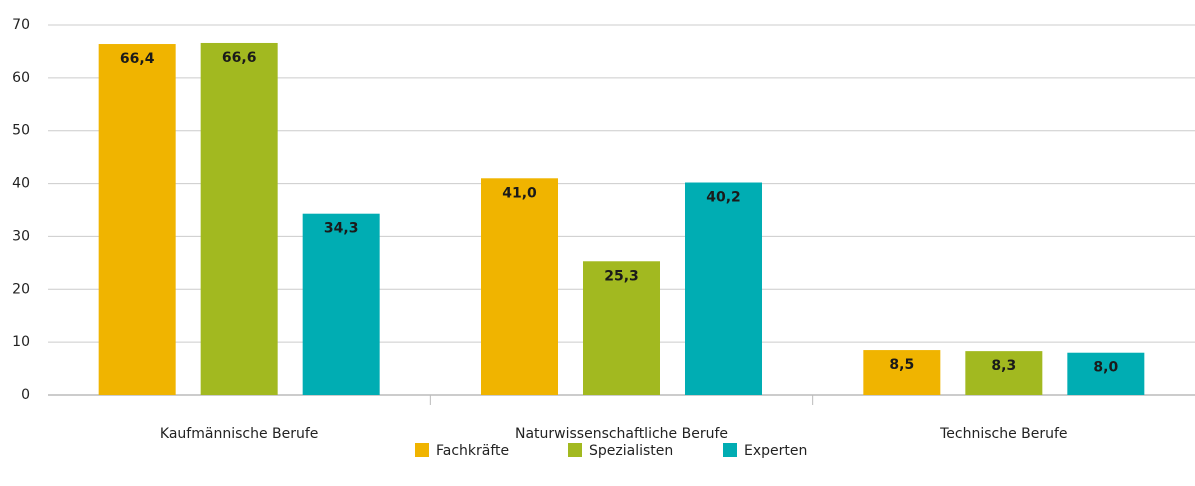 This screenshot has width=1195, height=486. What do you see at coordinates (621, 276) in the screenshot?
I see `value-label: 25,3` at bounding box center [621, 276].